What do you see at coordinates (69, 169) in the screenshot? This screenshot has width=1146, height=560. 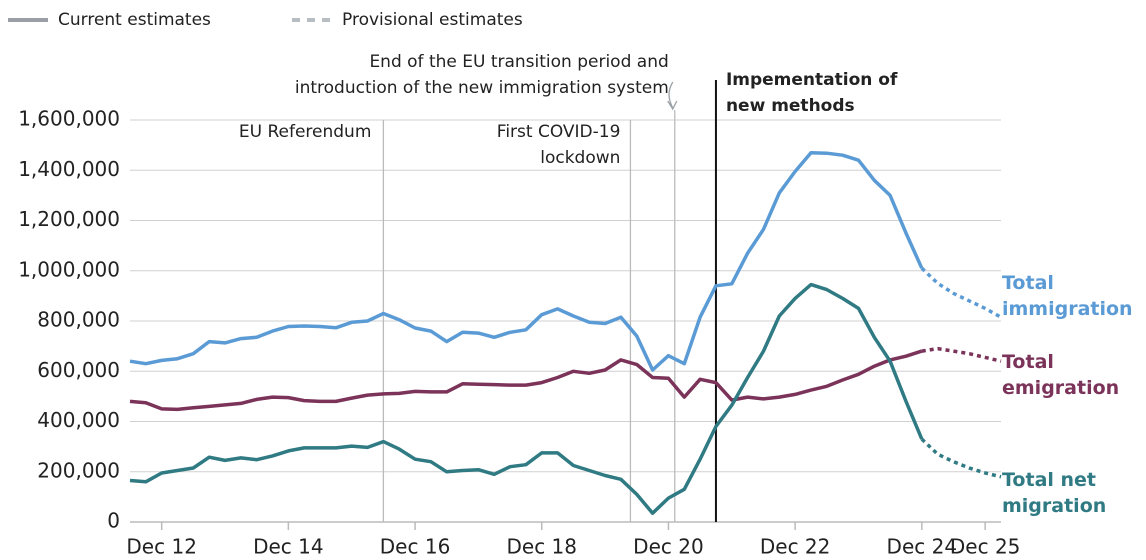 I see `y-tick-label: 1,400,000` at bounding box center [69, 169].